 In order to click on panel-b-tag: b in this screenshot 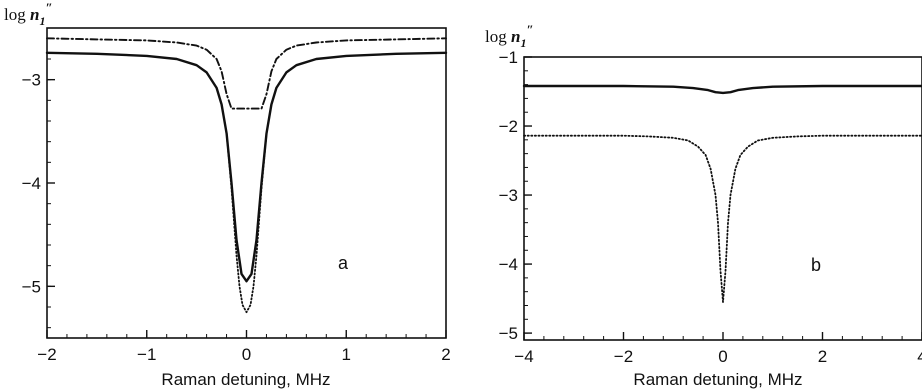, I will do `click(816, 265)`.